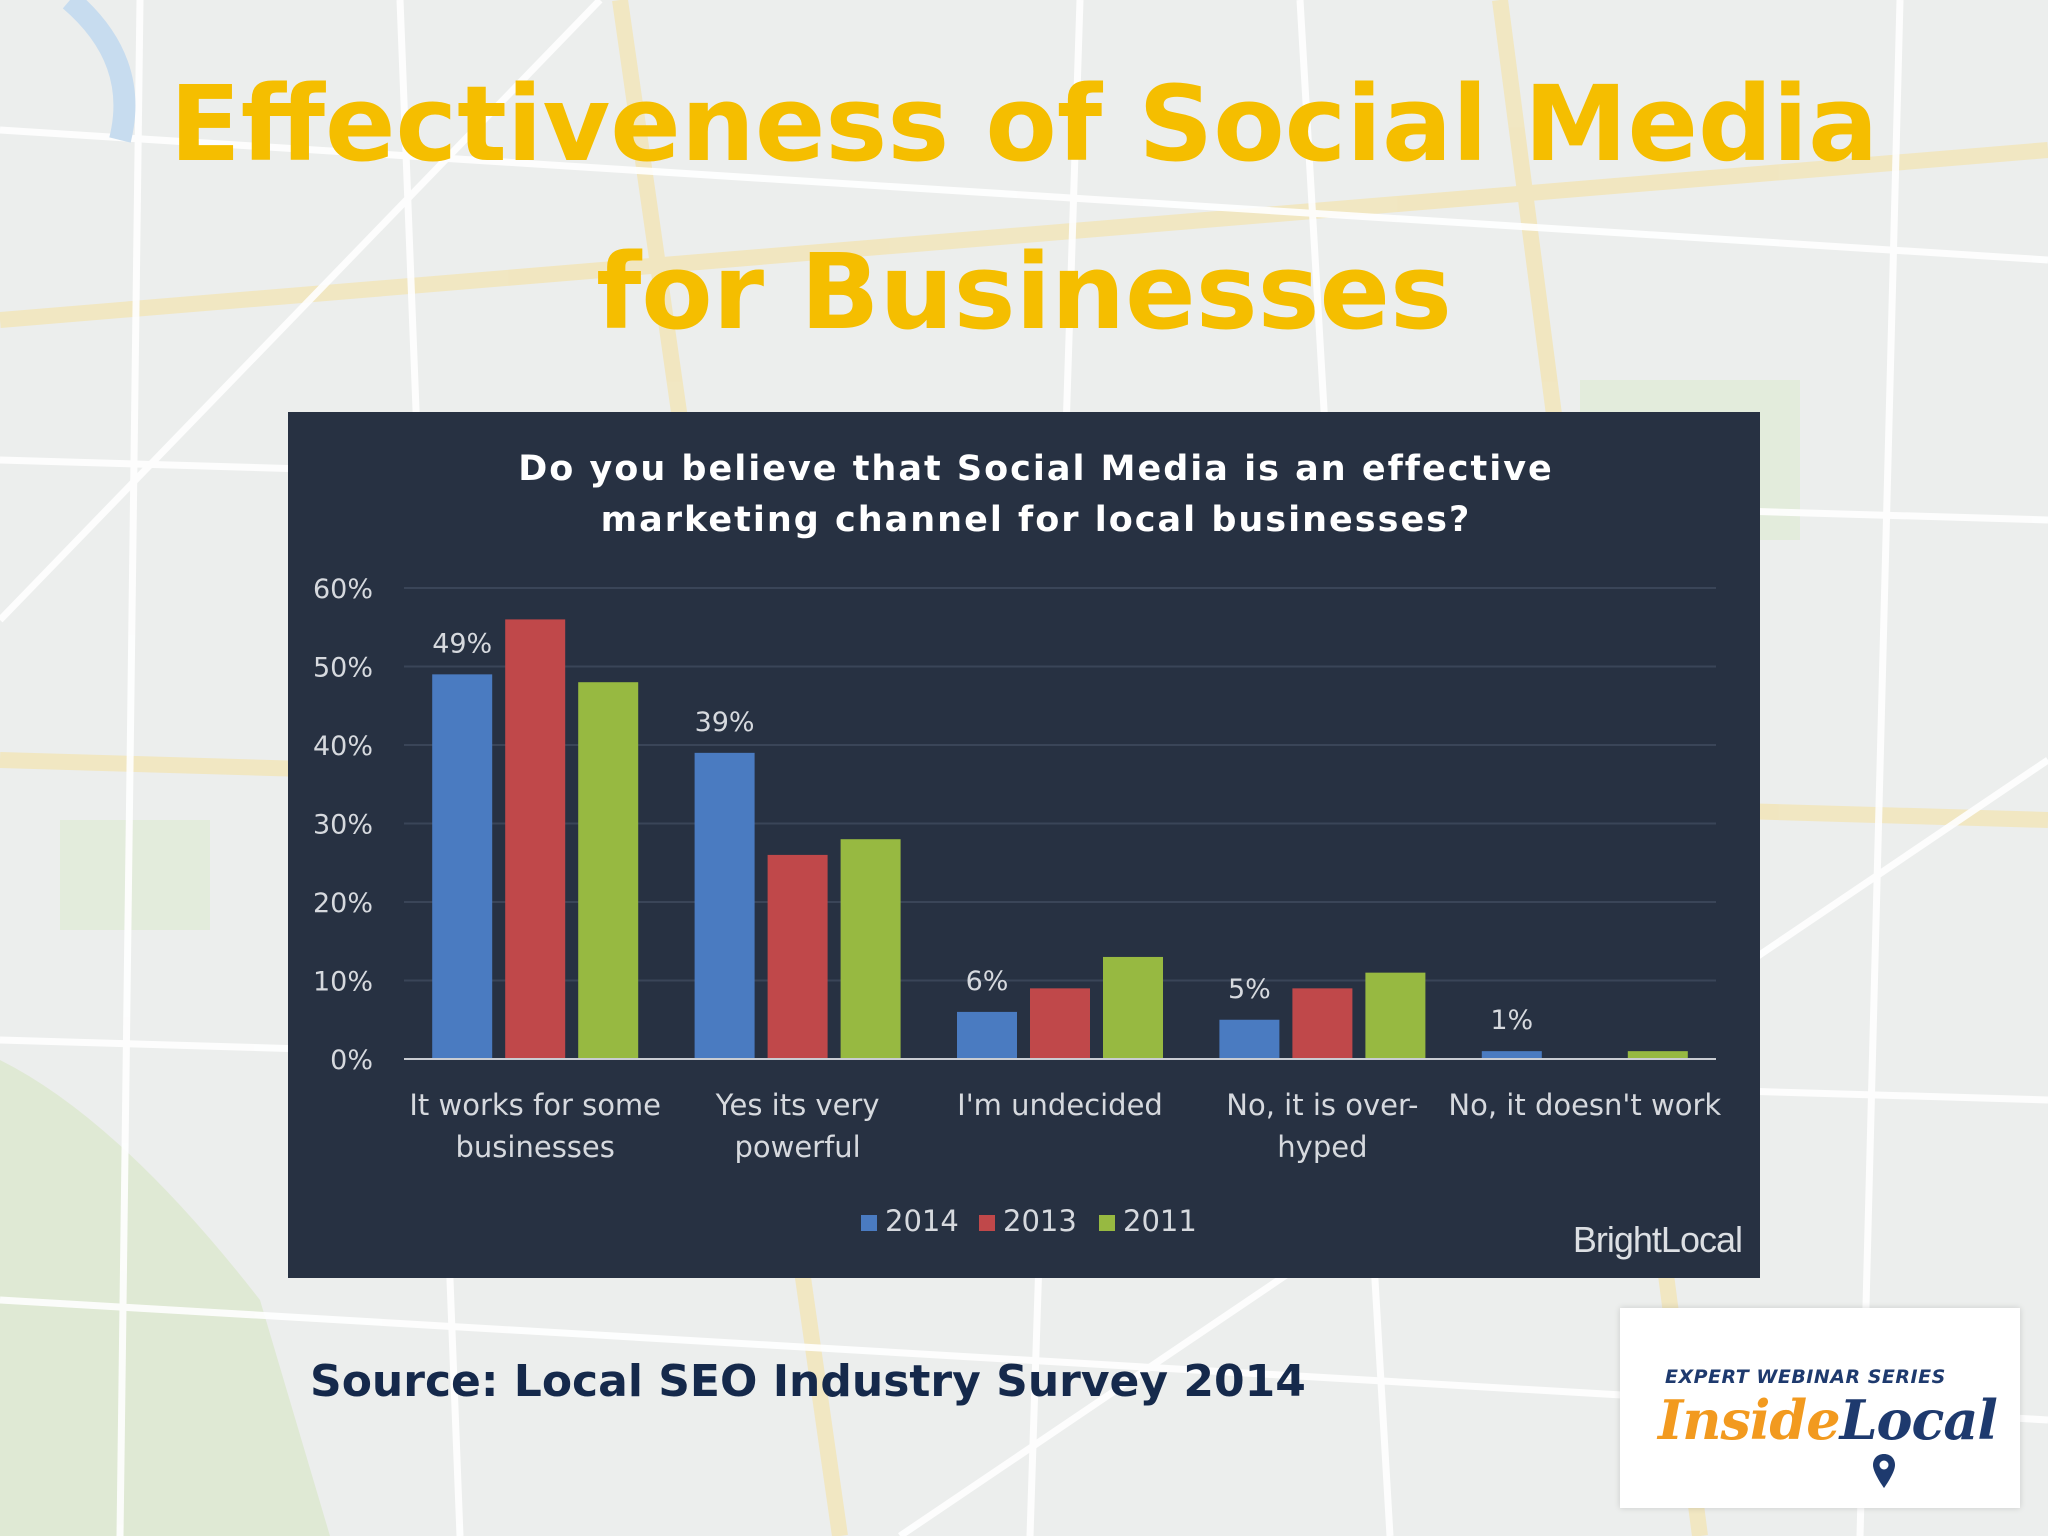 This screenshot has height=1536, width=2048. What do you see at coordinates (987, 1223) in the screenshot?
I see `legend-swatch-2013` at bounding box center [987, 1223].